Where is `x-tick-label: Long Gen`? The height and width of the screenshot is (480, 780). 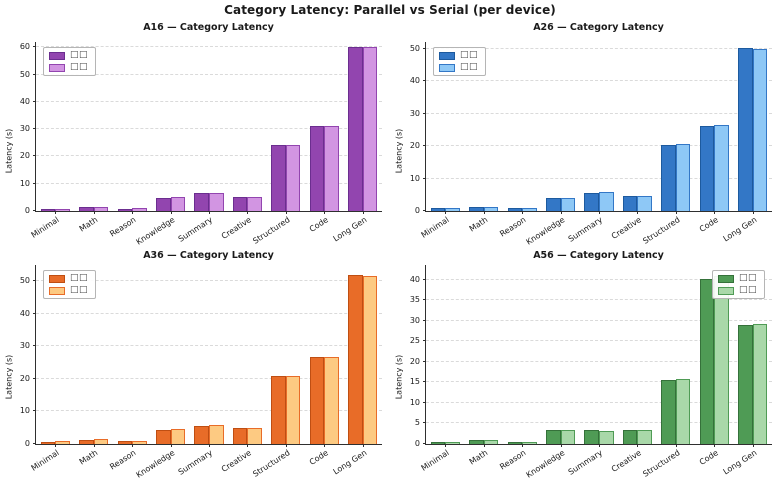 x-tick-label: Long Gen is located at coordinates (740, 462).